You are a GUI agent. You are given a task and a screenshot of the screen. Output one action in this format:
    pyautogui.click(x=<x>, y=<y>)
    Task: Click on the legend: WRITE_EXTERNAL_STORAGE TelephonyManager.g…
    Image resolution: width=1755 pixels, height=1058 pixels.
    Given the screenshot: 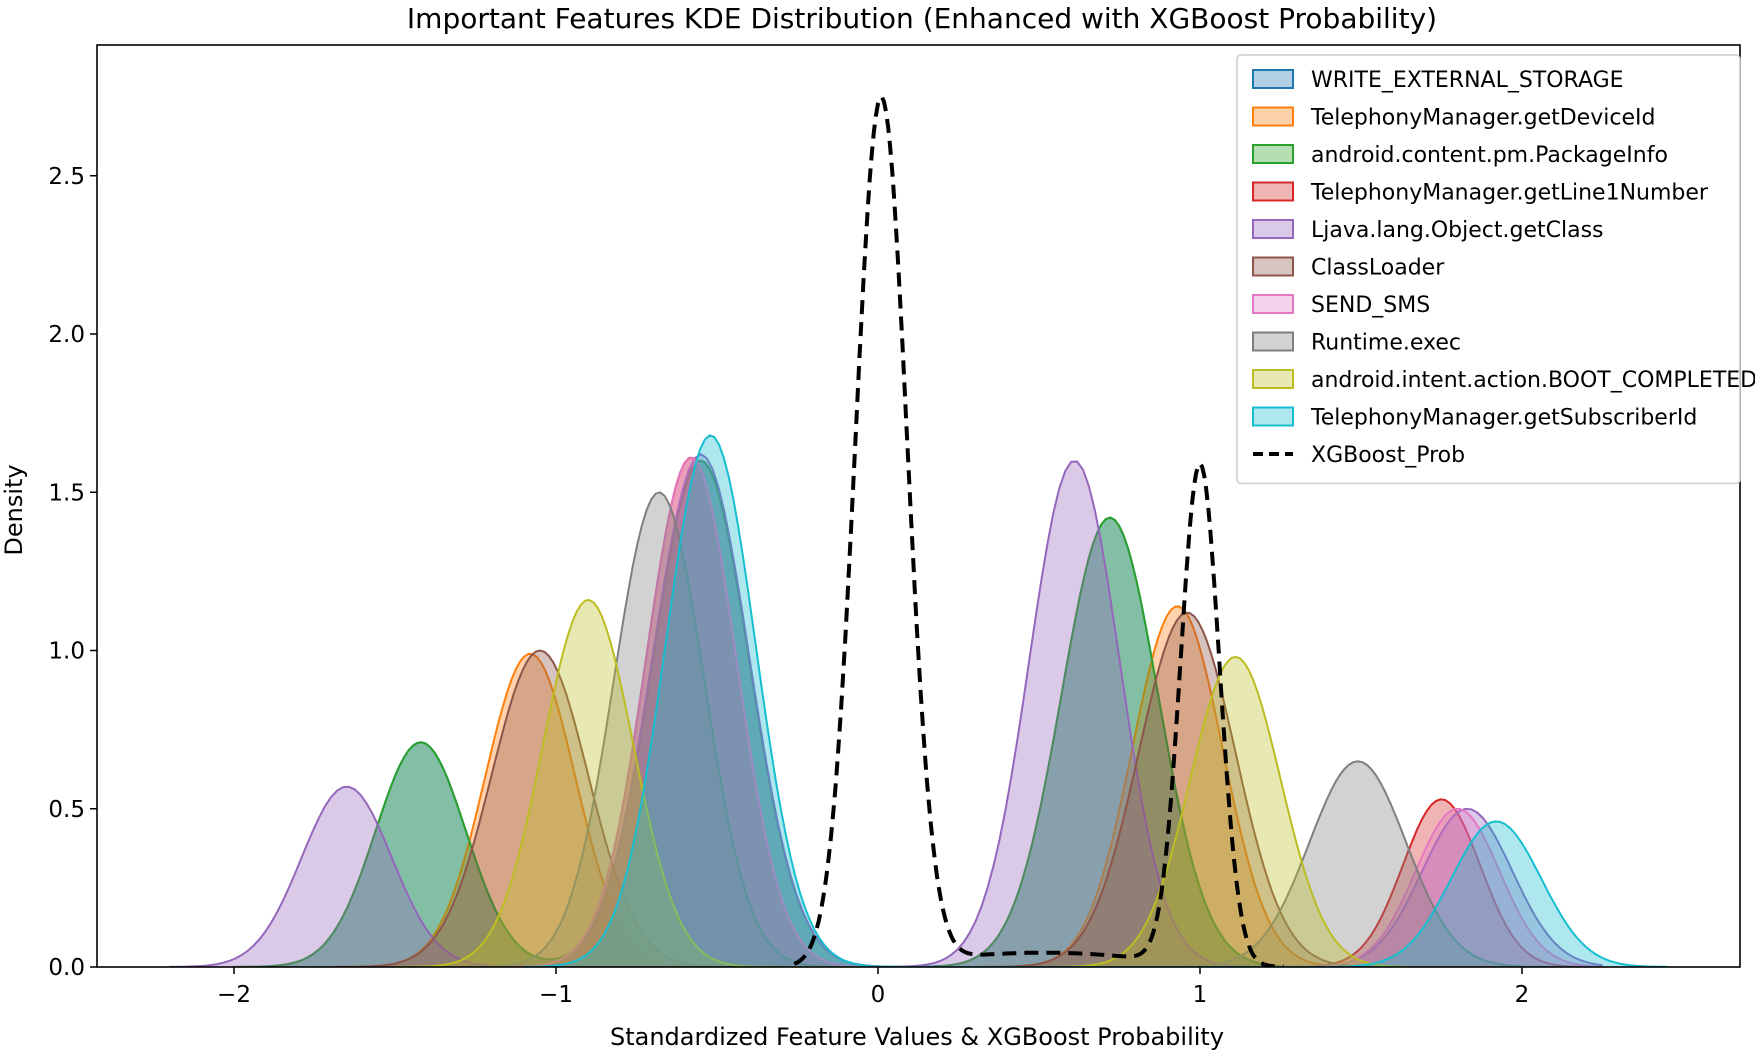 What is the action you would take?
    pyautogui.click(x=1495, y=269)
    